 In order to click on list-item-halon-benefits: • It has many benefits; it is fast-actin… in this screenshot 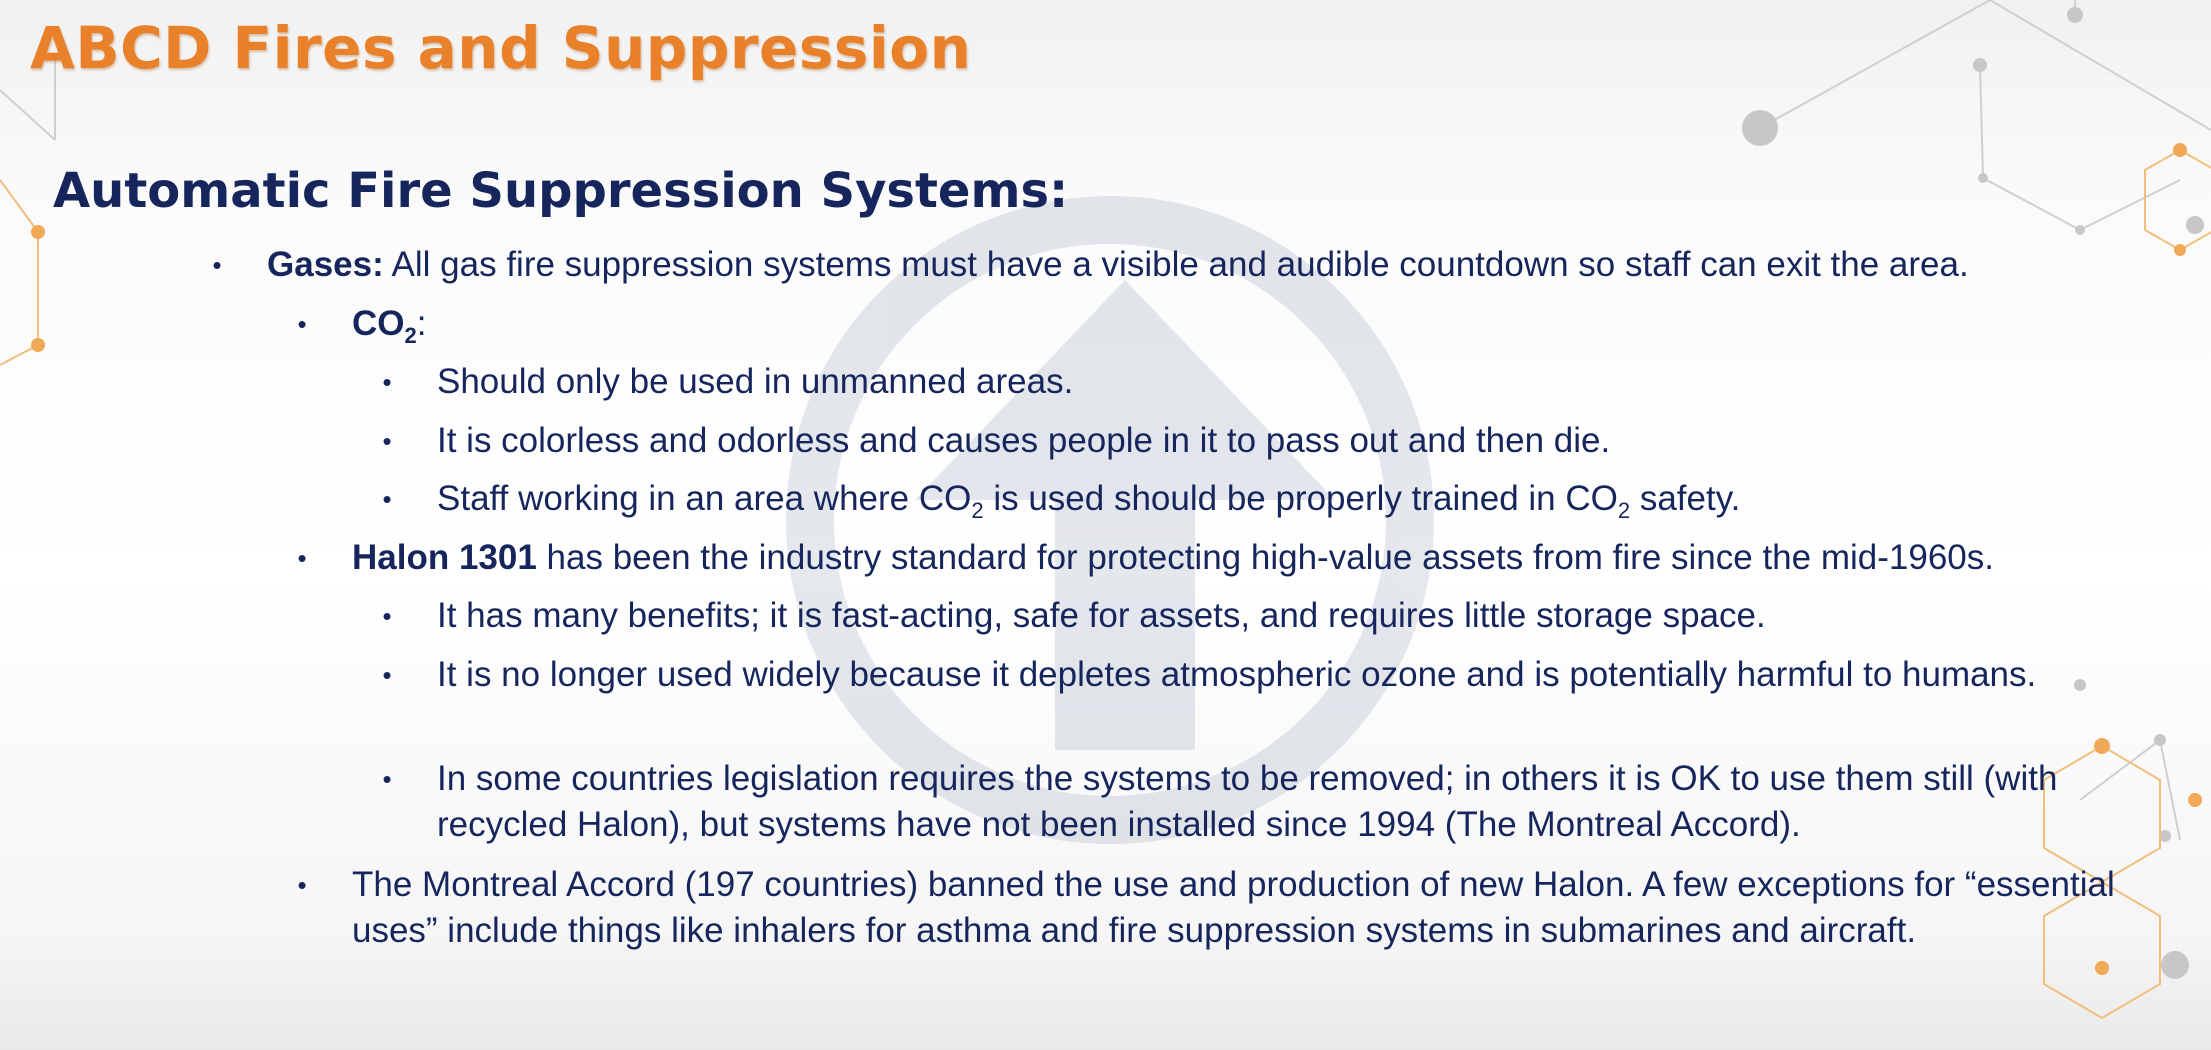, I will do `click(1279, 616)`.